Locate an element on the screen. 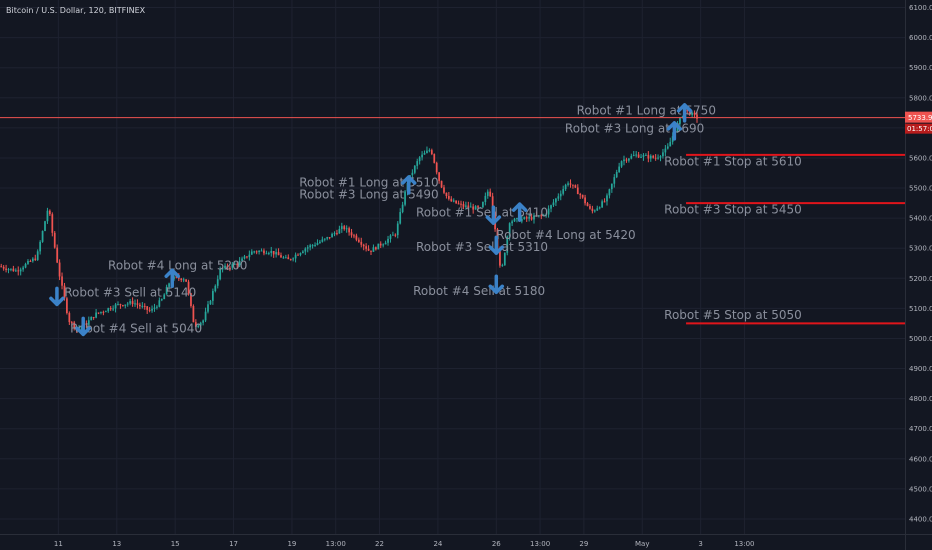  current-price-badge is located at coordinates (918, 117).